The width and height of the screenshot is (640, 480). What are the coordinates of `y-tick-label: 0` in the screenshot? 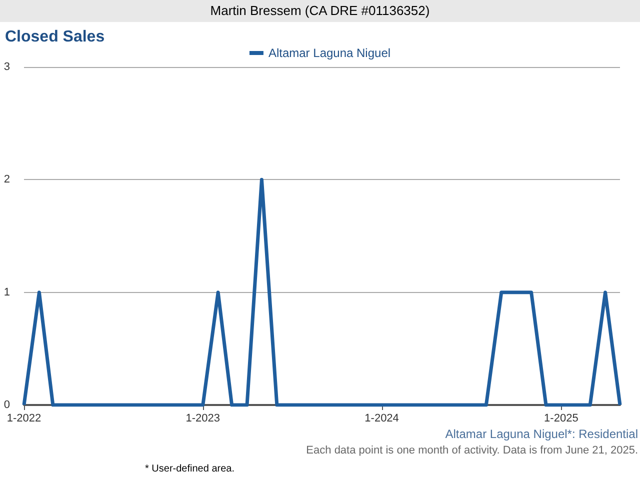 It's located at (7, 405).